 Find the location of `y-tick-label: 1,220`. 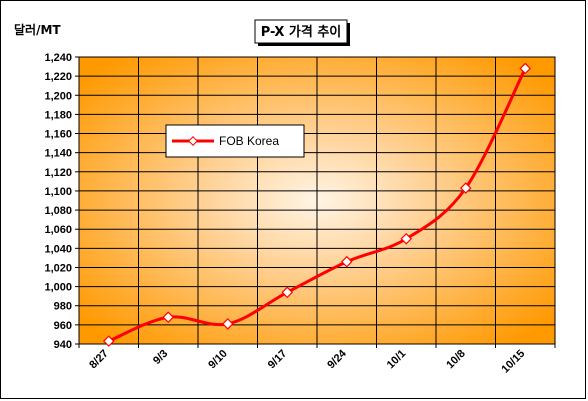

y-tick-label: 1,220 is located at coordinates (58, 77).